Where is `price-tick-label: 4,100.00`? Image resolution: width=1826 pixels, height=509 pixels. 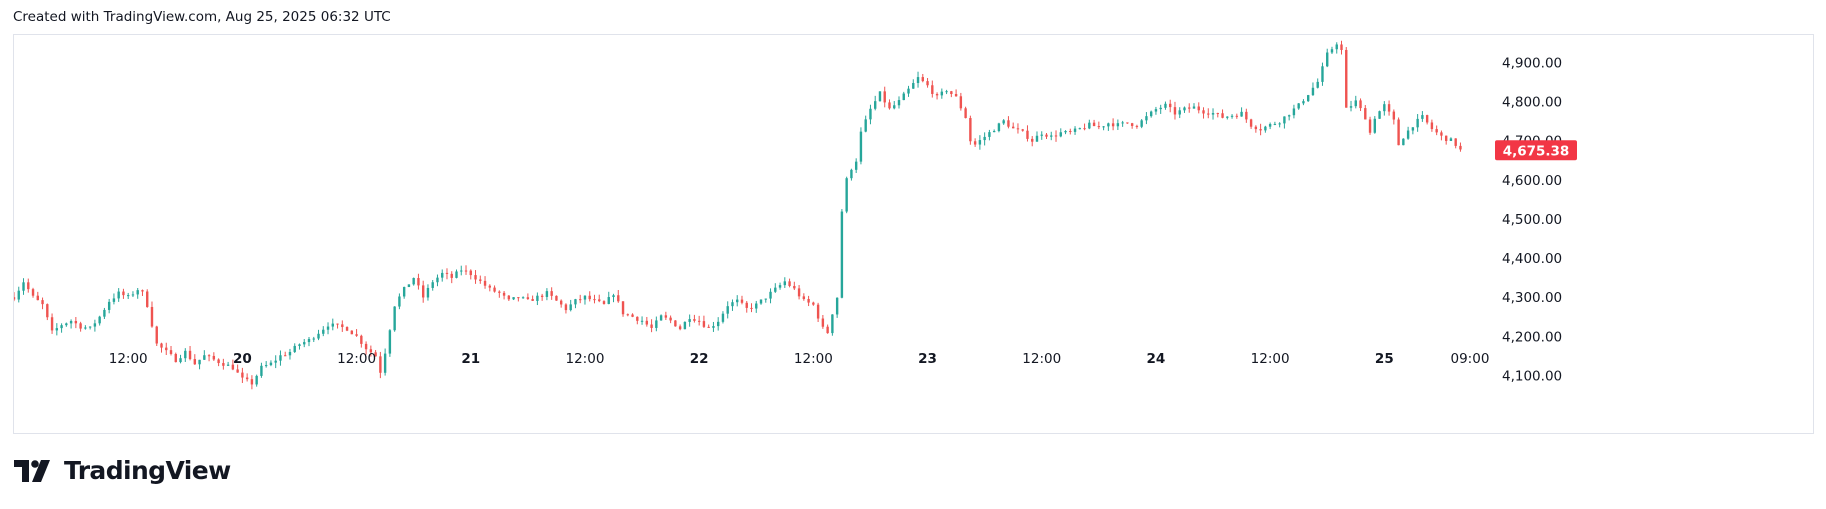
price-tick-label: 4,100.00 is located at coordinates (1532, 376).